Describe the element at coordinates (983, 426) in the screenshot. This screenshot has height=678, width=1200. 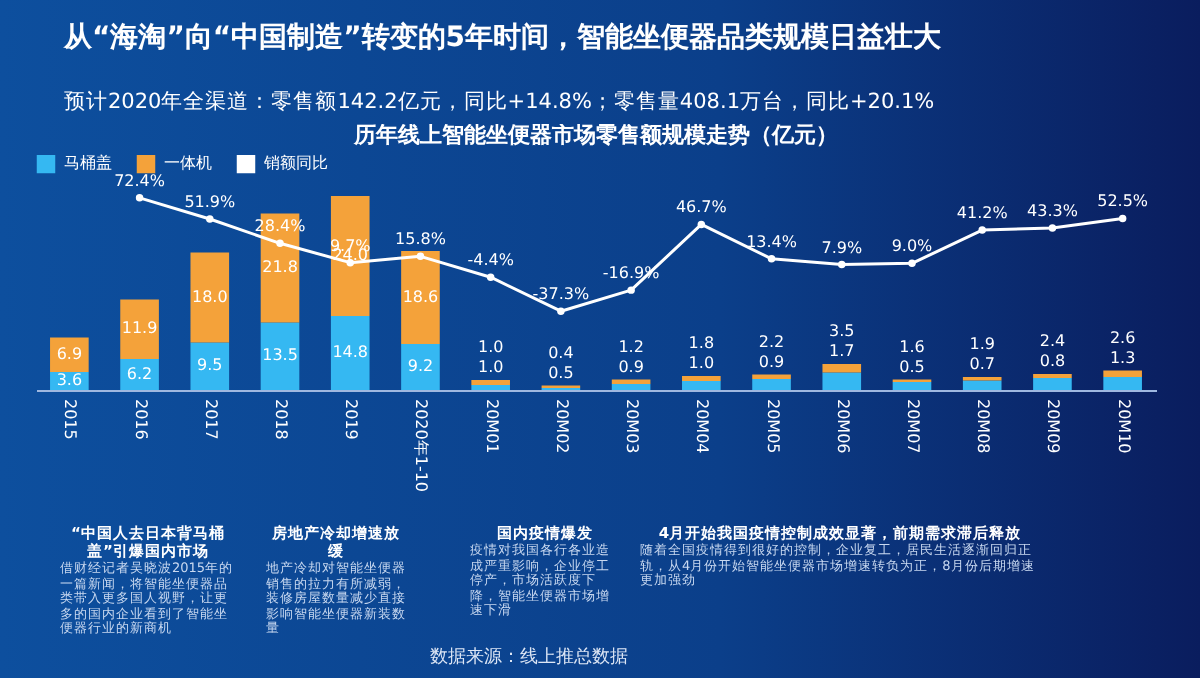
I see `x-tick-label: 20M08` at that location.